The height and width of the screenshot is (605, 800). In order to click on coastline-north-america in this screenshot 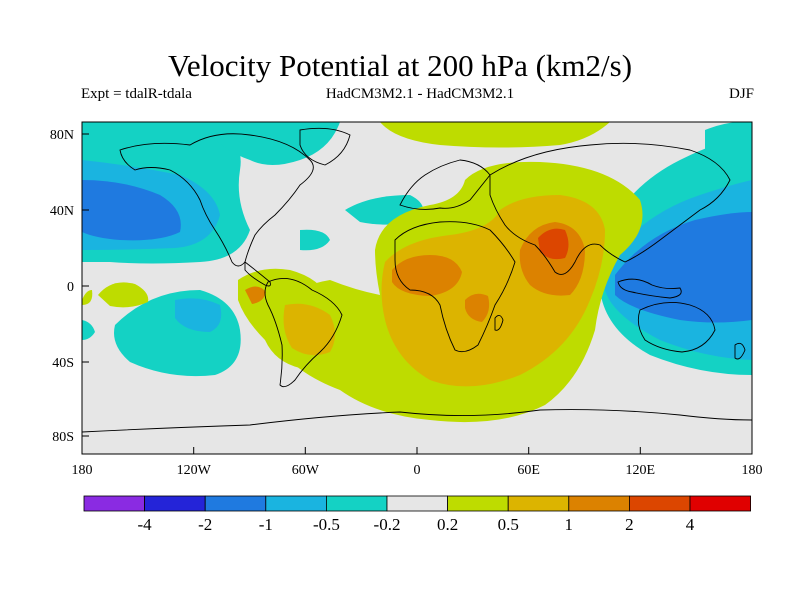, I will do `click(216, 200)`.